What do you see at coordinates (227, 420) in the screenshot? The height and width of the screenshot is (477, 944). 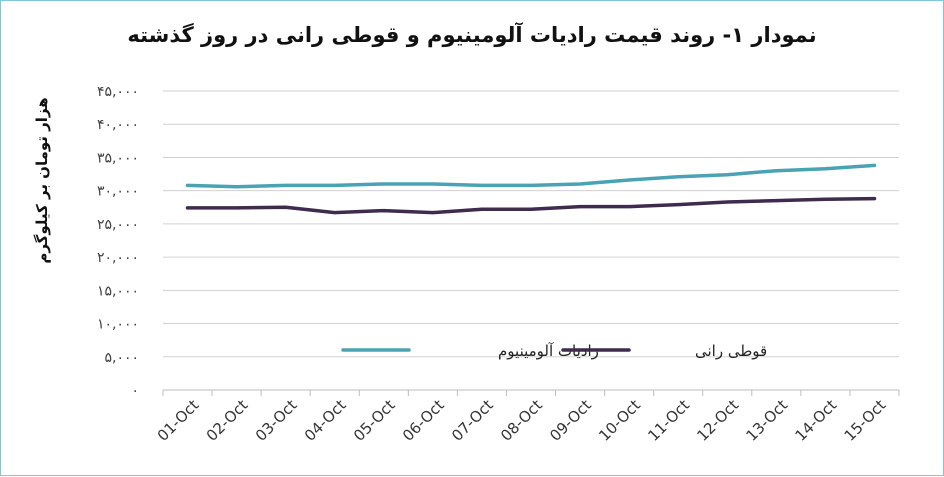 I see `x-tick-label-1: 02-Oct` at bounding box center [227, 420].